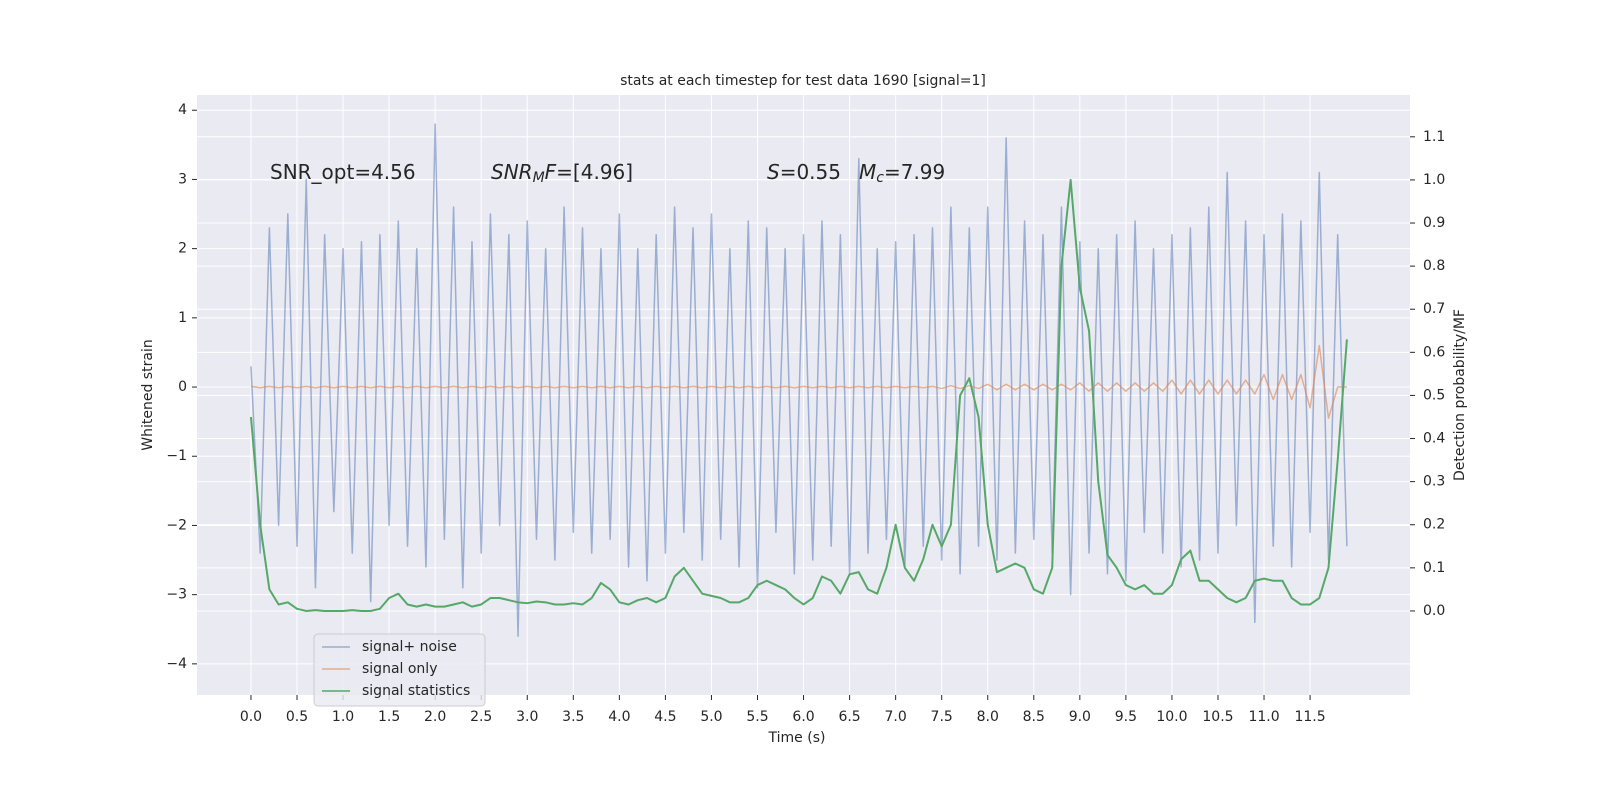 This screenshot has width=1600, height=800. Describe the element at coordinates (1434, 568) in the screenshot. I see `y2-tick-label: 0.1` at that location.